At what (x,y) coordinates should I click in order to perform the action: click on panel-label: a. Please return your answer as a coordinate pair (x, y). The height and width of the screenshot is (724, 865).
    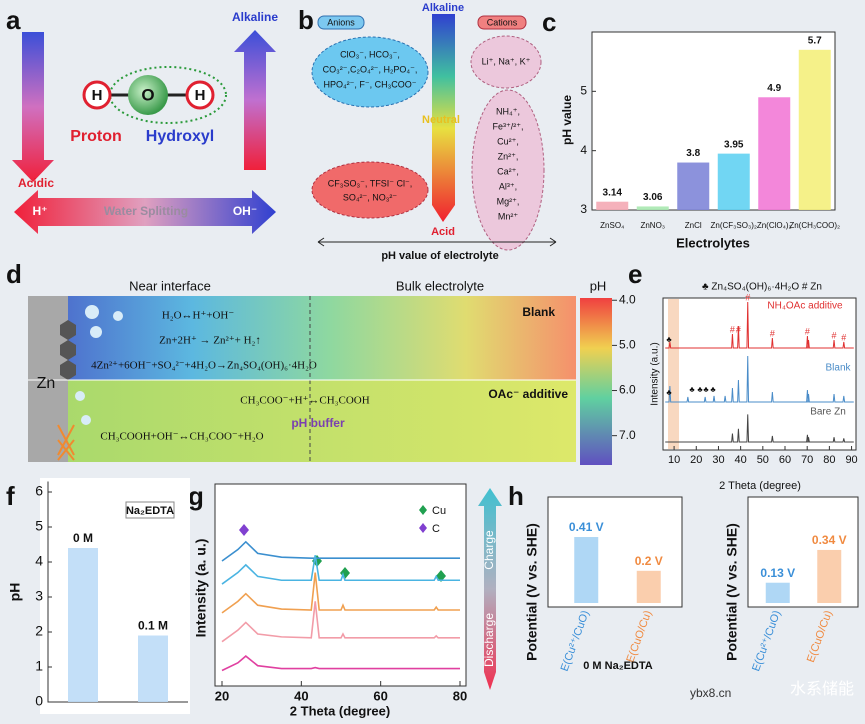
    Looking at the image, I should click on (13, 20).